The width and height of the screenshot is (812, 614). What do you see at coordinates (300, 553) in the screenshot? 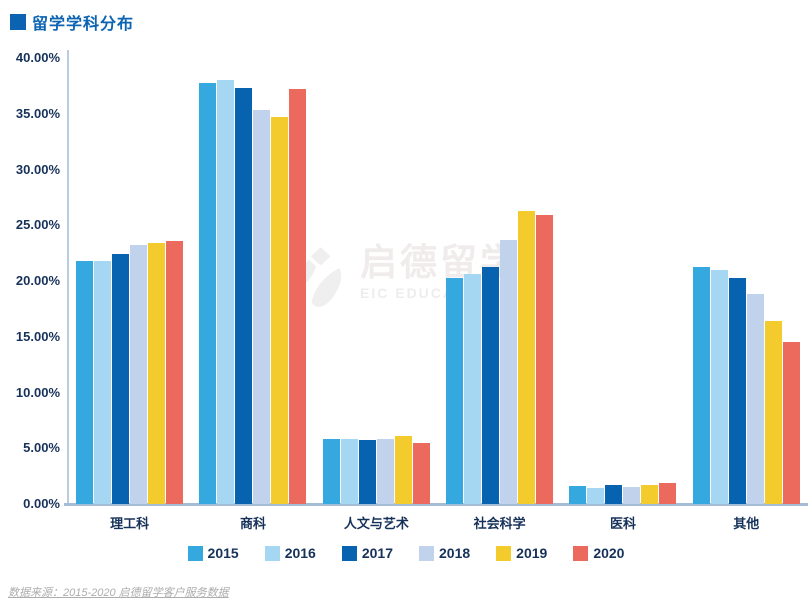
I see `legend-label-2016: 2016` at bounding box center [300, 553].